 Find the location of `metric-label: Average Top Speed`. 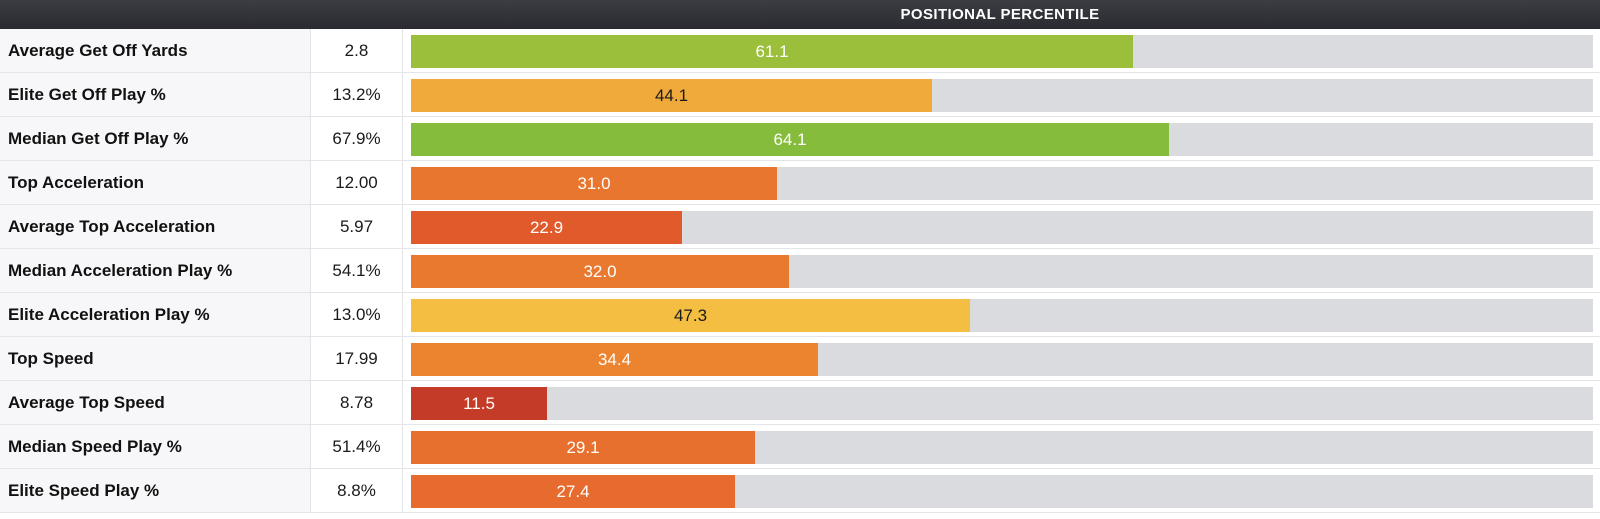

metric-label: Average Top Speed is located at coordinates (155, 402).